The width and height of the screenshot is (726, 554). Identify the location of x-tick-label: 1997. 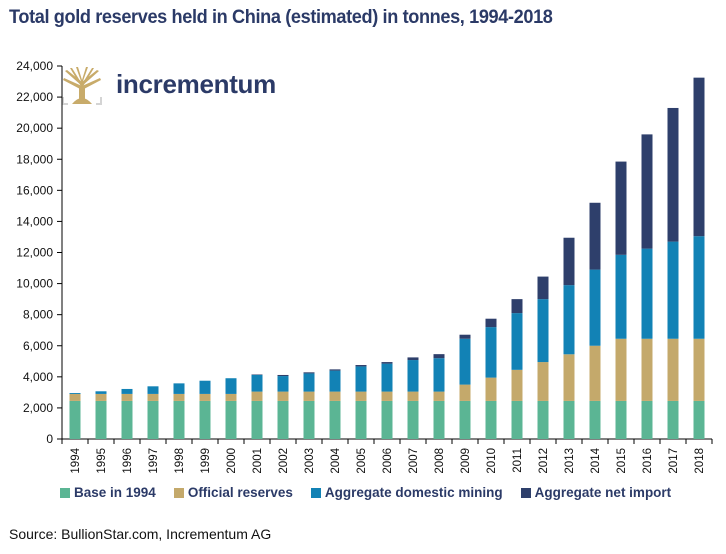
(154, 461).